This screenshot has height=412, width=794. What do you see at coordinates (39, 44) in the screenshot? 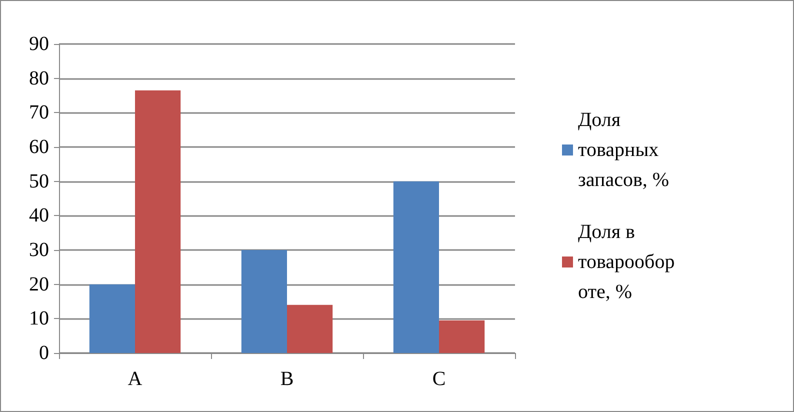
I see `y-tick-label: 90` at bounding box center [39, 44].